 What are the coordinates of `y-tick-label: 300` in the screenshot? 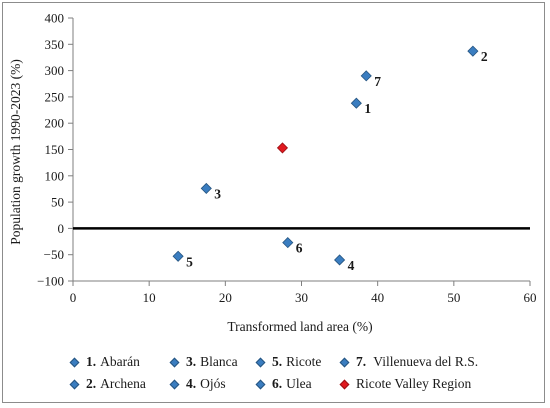 It's located at (55, 70).